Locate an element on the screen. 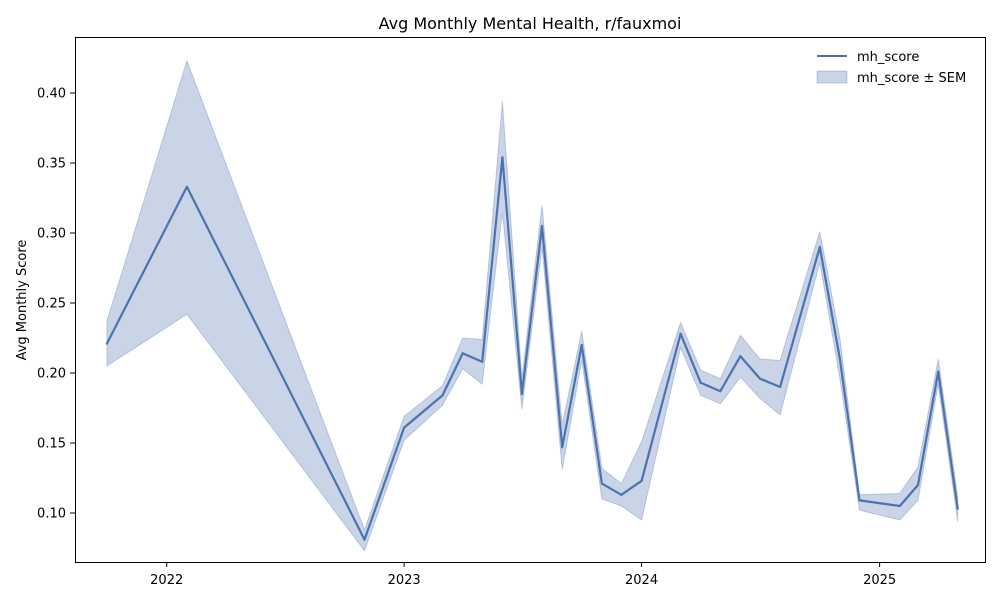 This screenshot has width=1000, height=600. y-tick-label: 0.10 is located at coordinates (51, 514).